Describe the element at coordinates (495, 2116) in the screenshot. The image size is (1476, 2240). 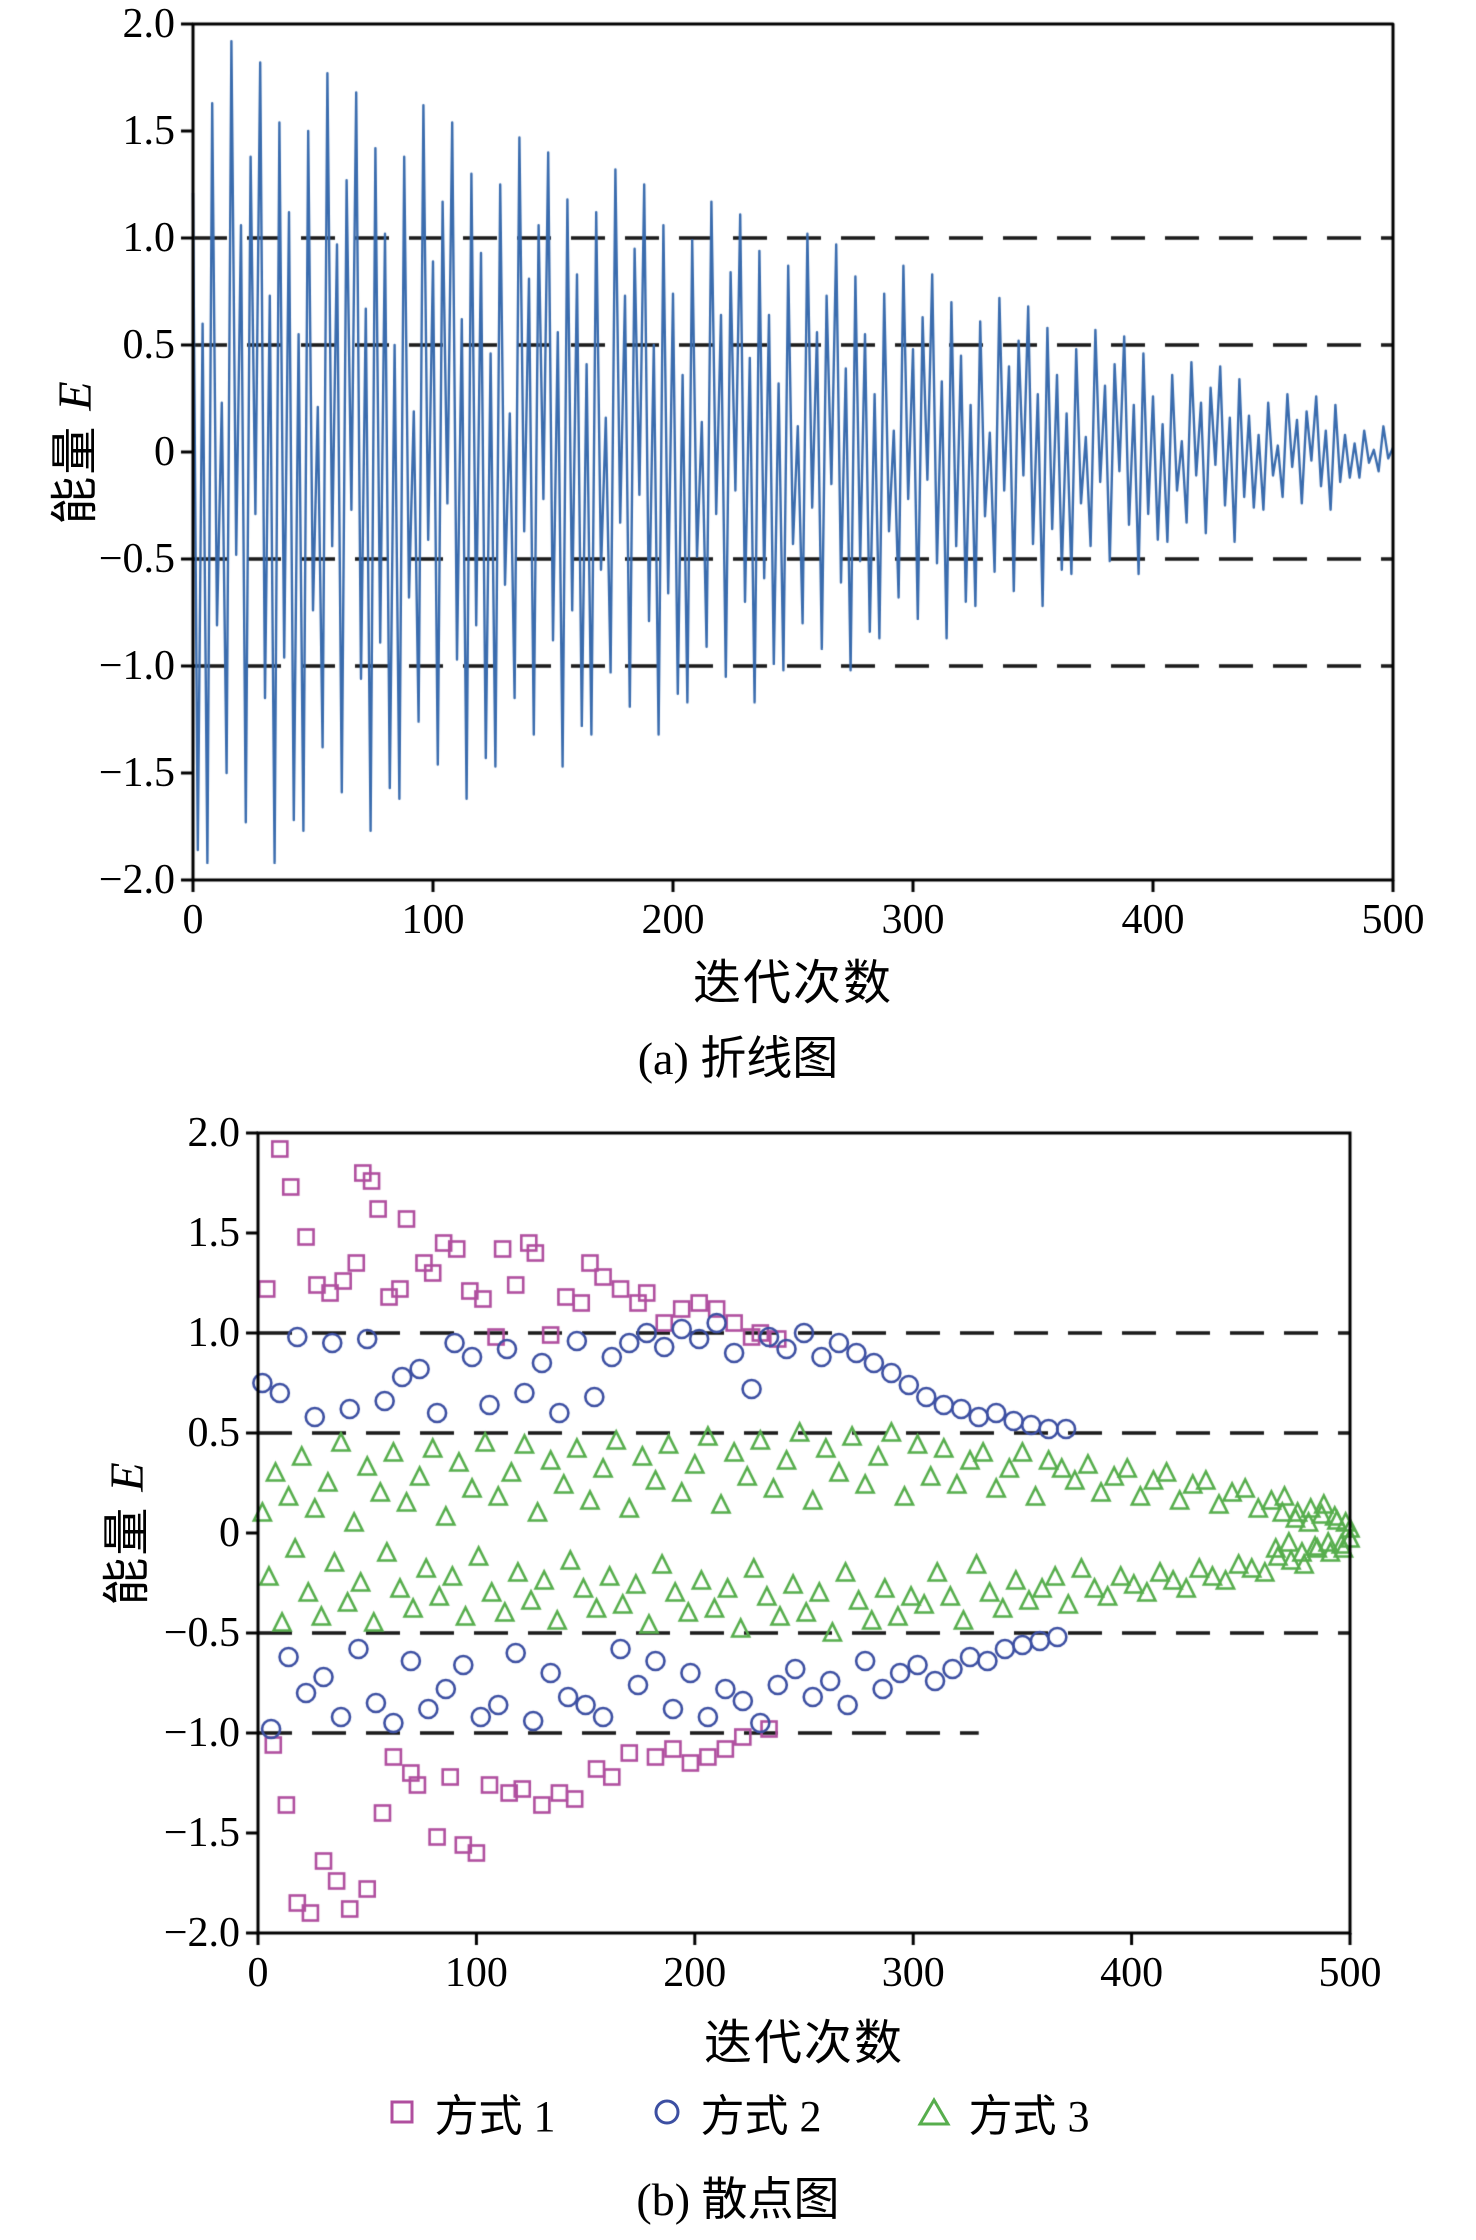
I see `legend-label: 方式 1` at that location.